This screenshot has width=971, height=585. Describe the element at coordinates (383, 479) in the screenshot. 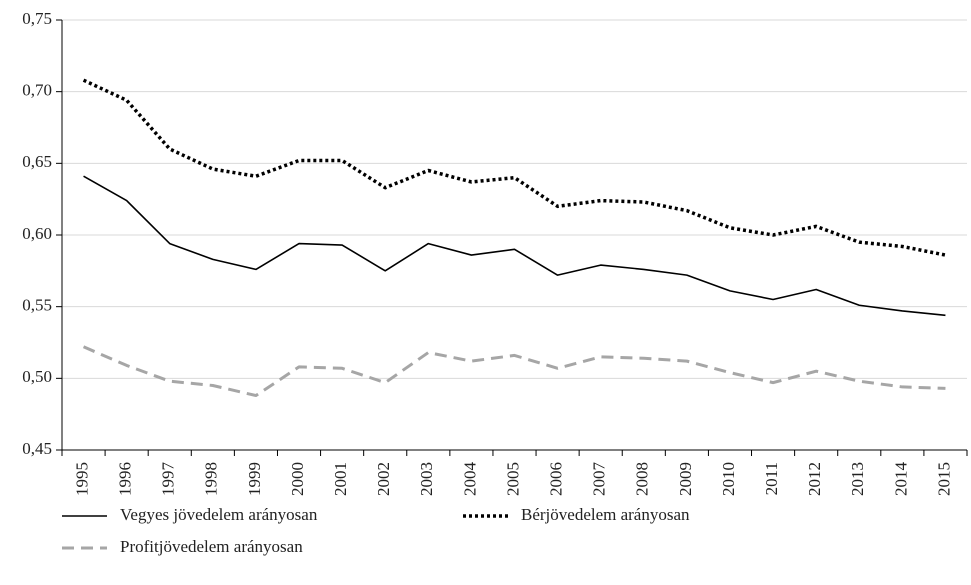

I see `x-tick-label: 2002` at that location.